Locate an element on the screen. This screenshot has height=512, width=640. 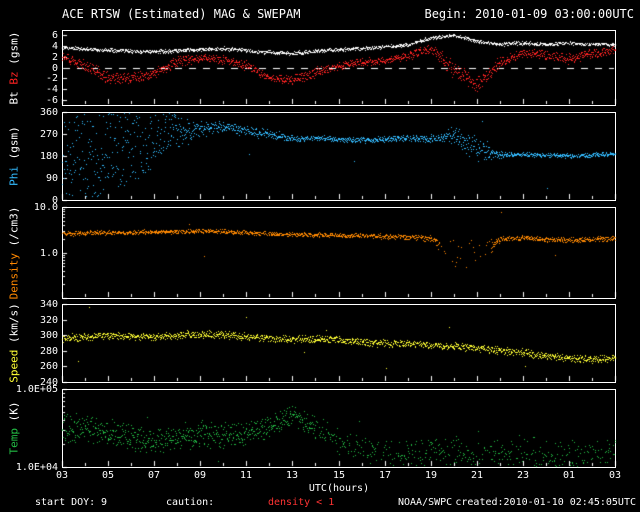
x-tick-label: 19 is located at coordinates (431, 475).